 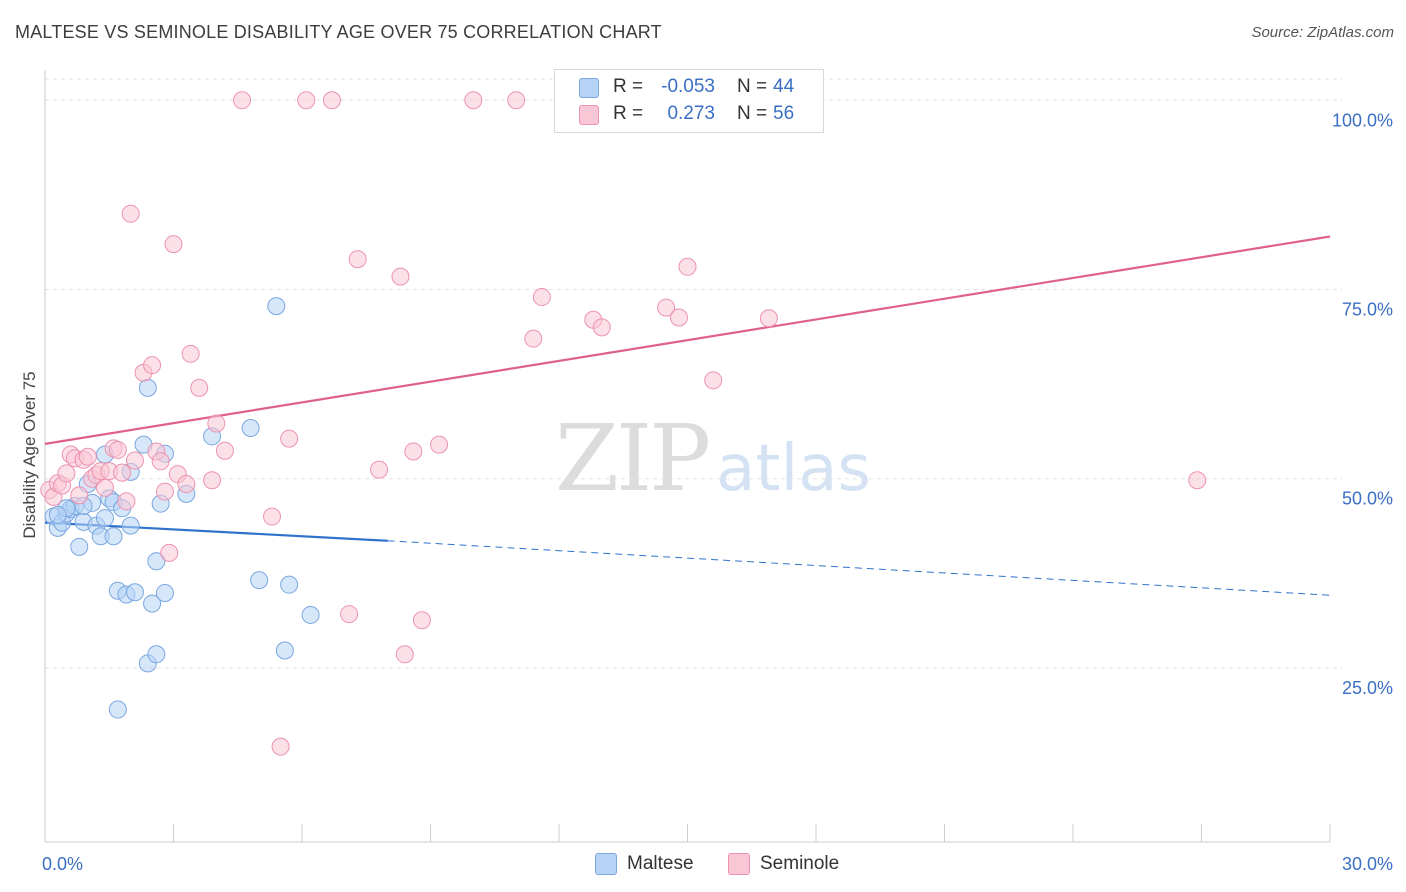 I want to click on source-credit: Source: ZipAtlas.com, so click(x=1322, y=32).